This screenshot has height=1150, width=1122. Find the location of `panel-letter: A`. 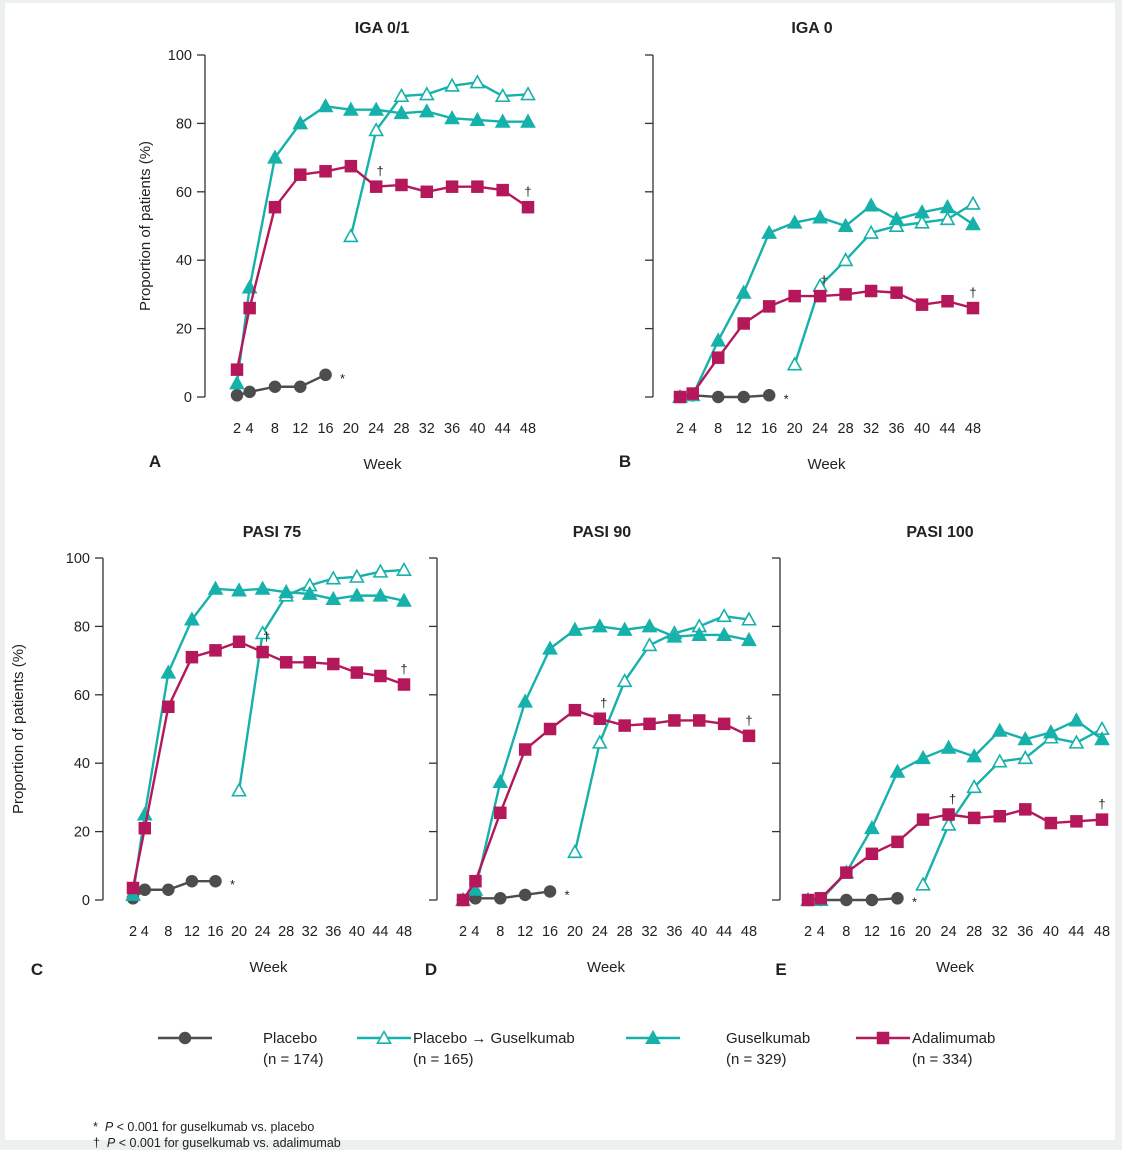

panel-letter: A is located at coordinates (155, 461).